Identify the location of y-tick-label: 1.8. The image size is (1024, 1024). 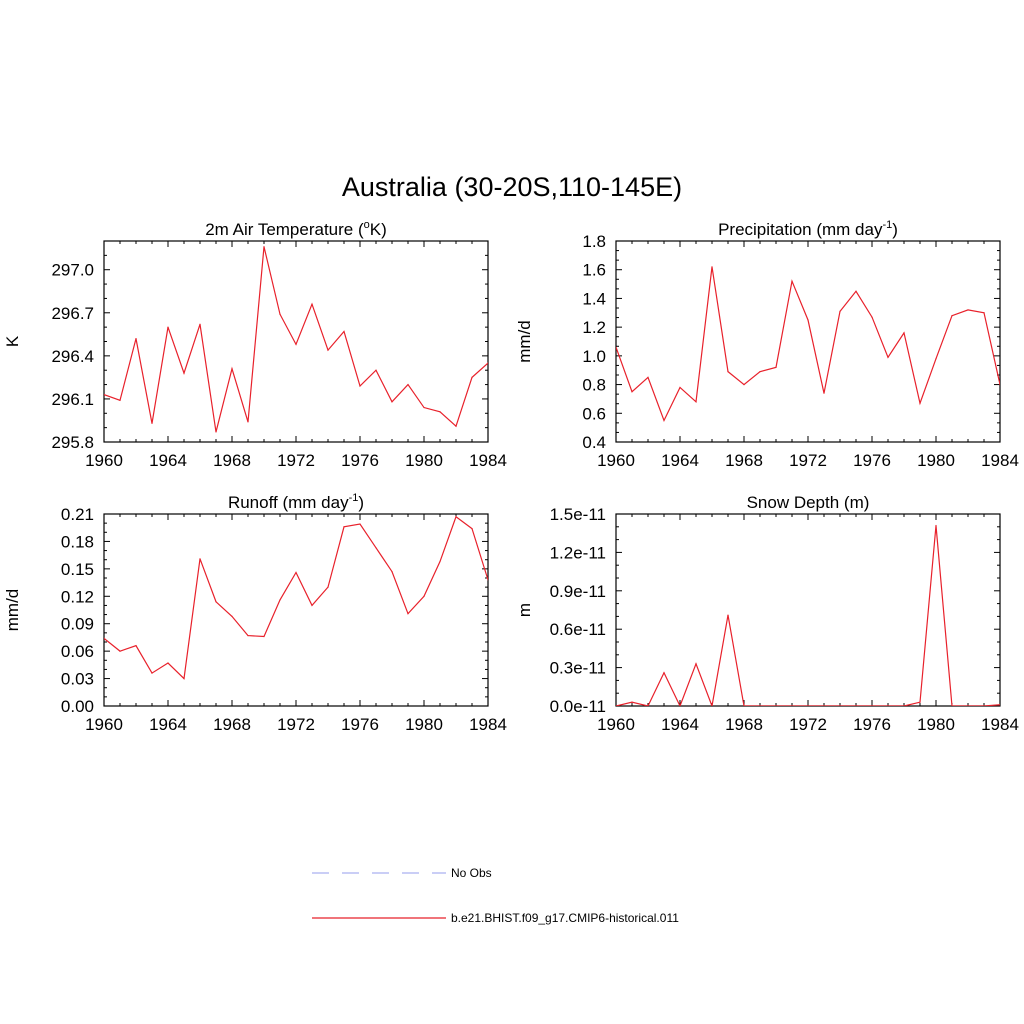
(594, 241).